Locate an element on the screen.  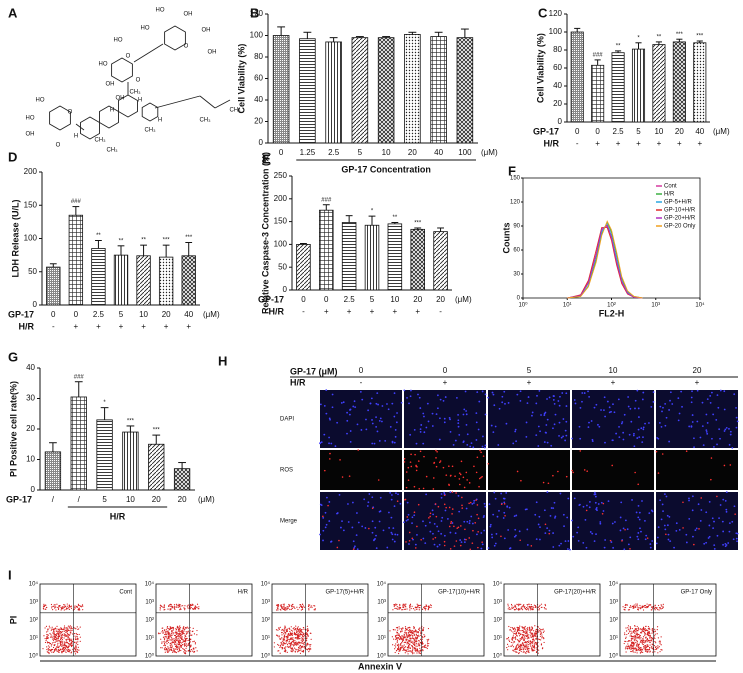
atom-label: HO is located at coordinates (40, 101).